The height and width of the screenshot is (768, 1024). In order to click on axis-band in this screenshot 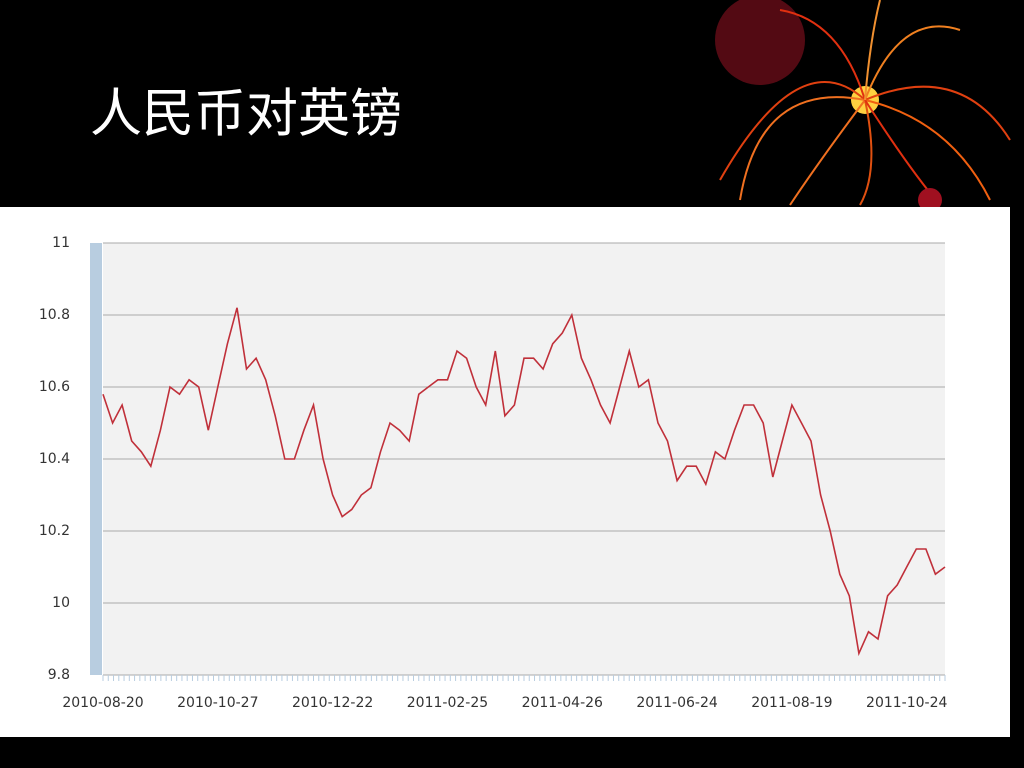, I will do `click(96, 459)`.